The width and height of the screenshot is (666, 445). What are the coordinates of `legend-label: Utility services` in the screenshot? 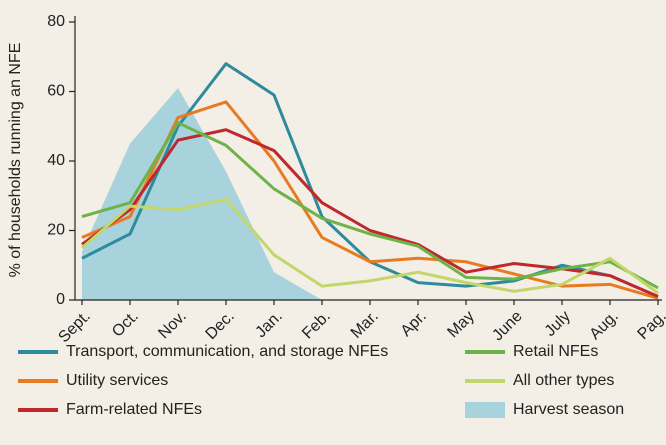 It's located at (117, 380).